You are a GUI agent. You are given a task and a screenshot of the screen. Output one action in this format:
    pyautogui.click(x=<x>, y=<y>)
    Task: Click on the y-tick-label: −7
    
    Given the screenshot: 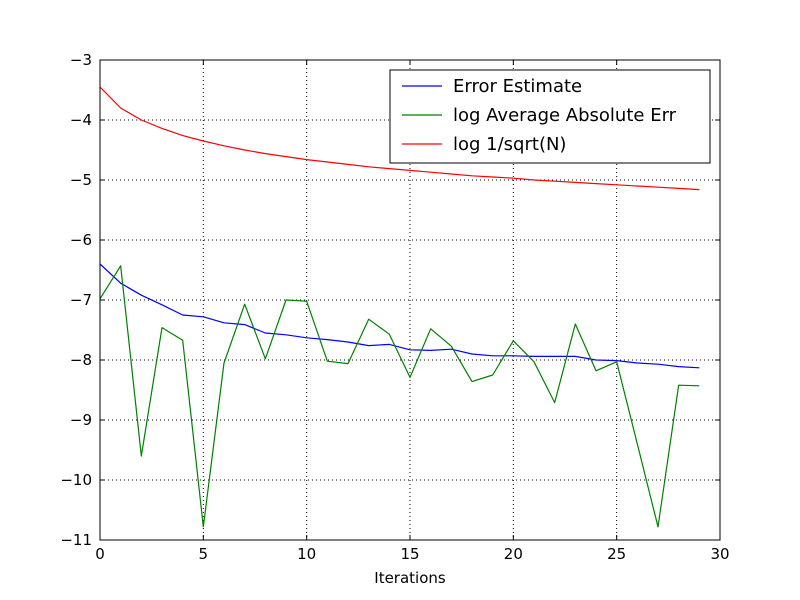 What is the action you would take?
    pyautogui.click(x=81, y=300)
    